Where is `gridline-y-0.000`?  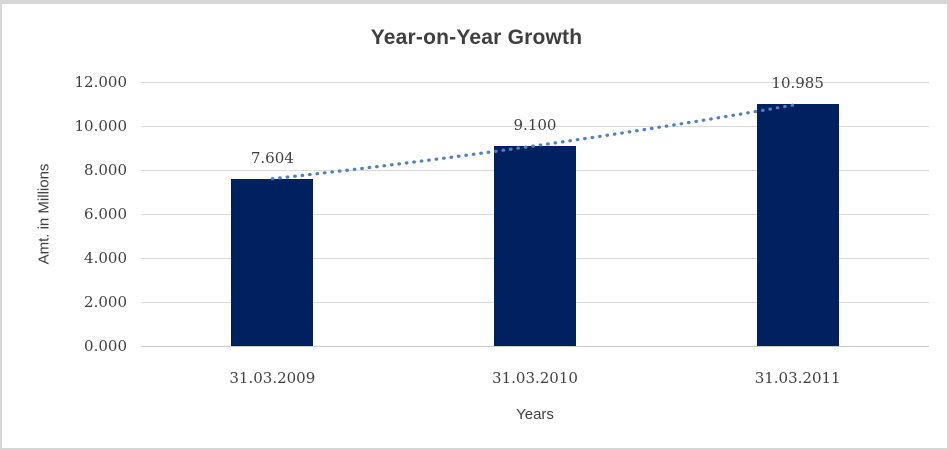
gridline-y-0.000 is located at coordinates (535, 346).